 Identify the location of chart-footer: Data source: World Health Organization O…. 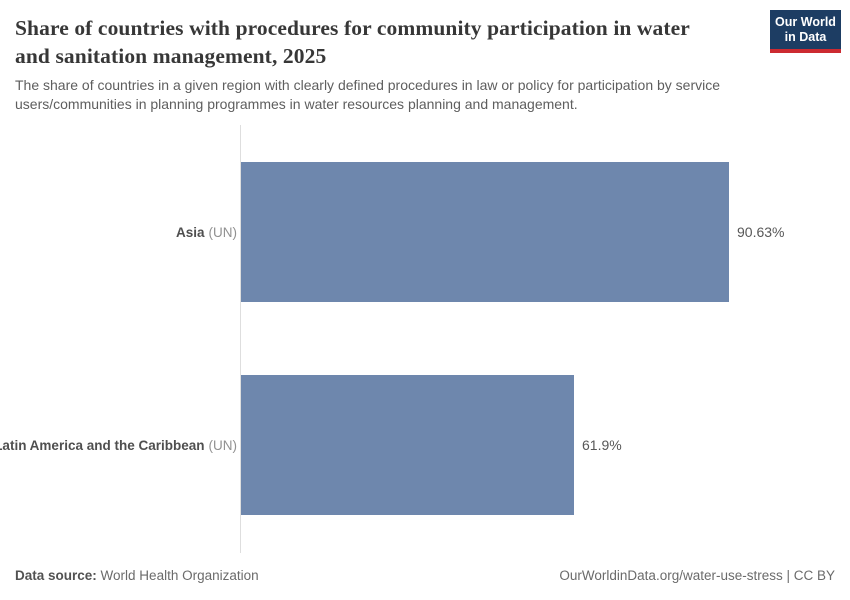
(425, 575).